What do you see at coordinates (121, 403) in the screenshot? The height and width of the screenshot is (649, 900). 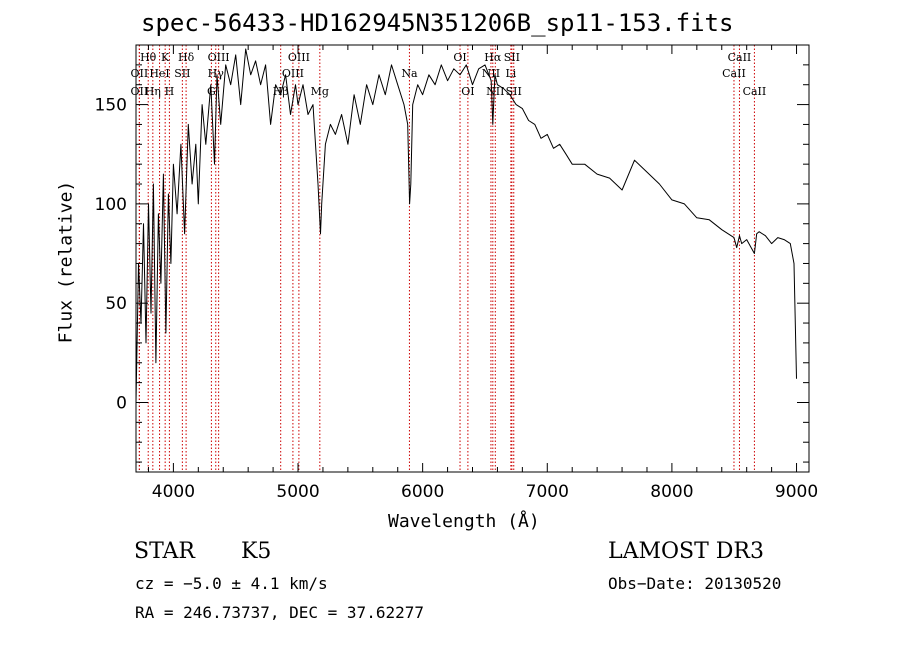 I see `y-tick-label: 0` at bounding box center [121, 403].